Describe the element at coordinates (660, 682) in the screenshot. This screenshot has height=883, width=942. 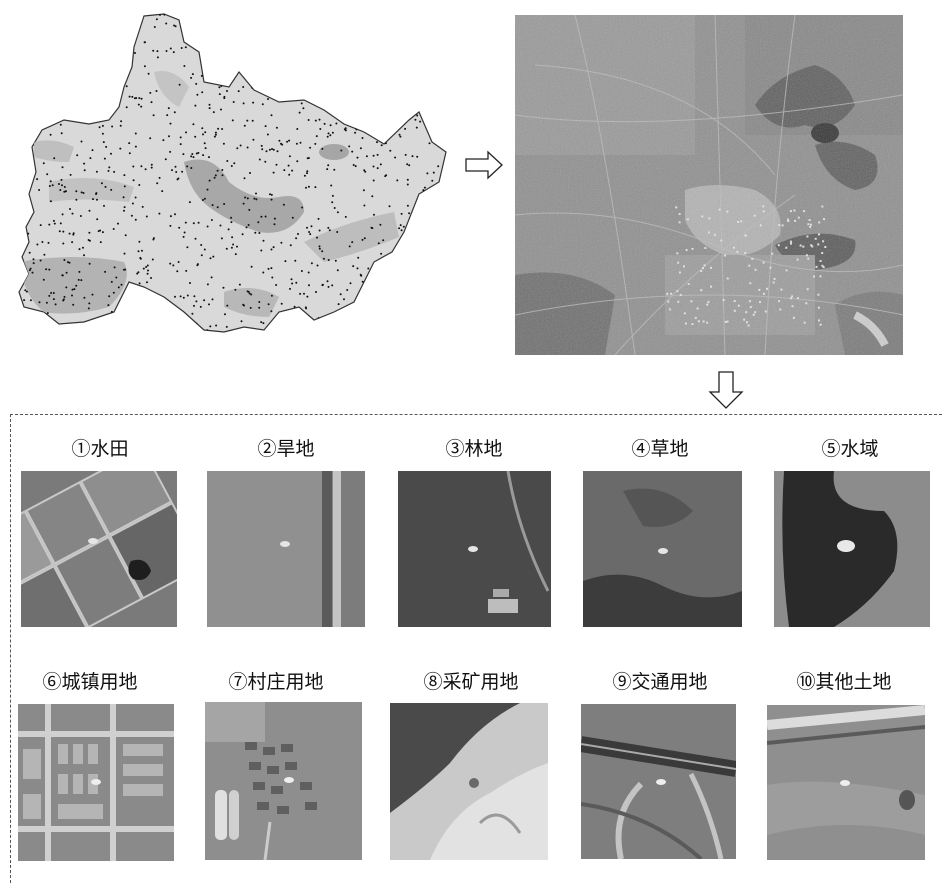
I see `class-label-9: ⑨交通用地` at that location.